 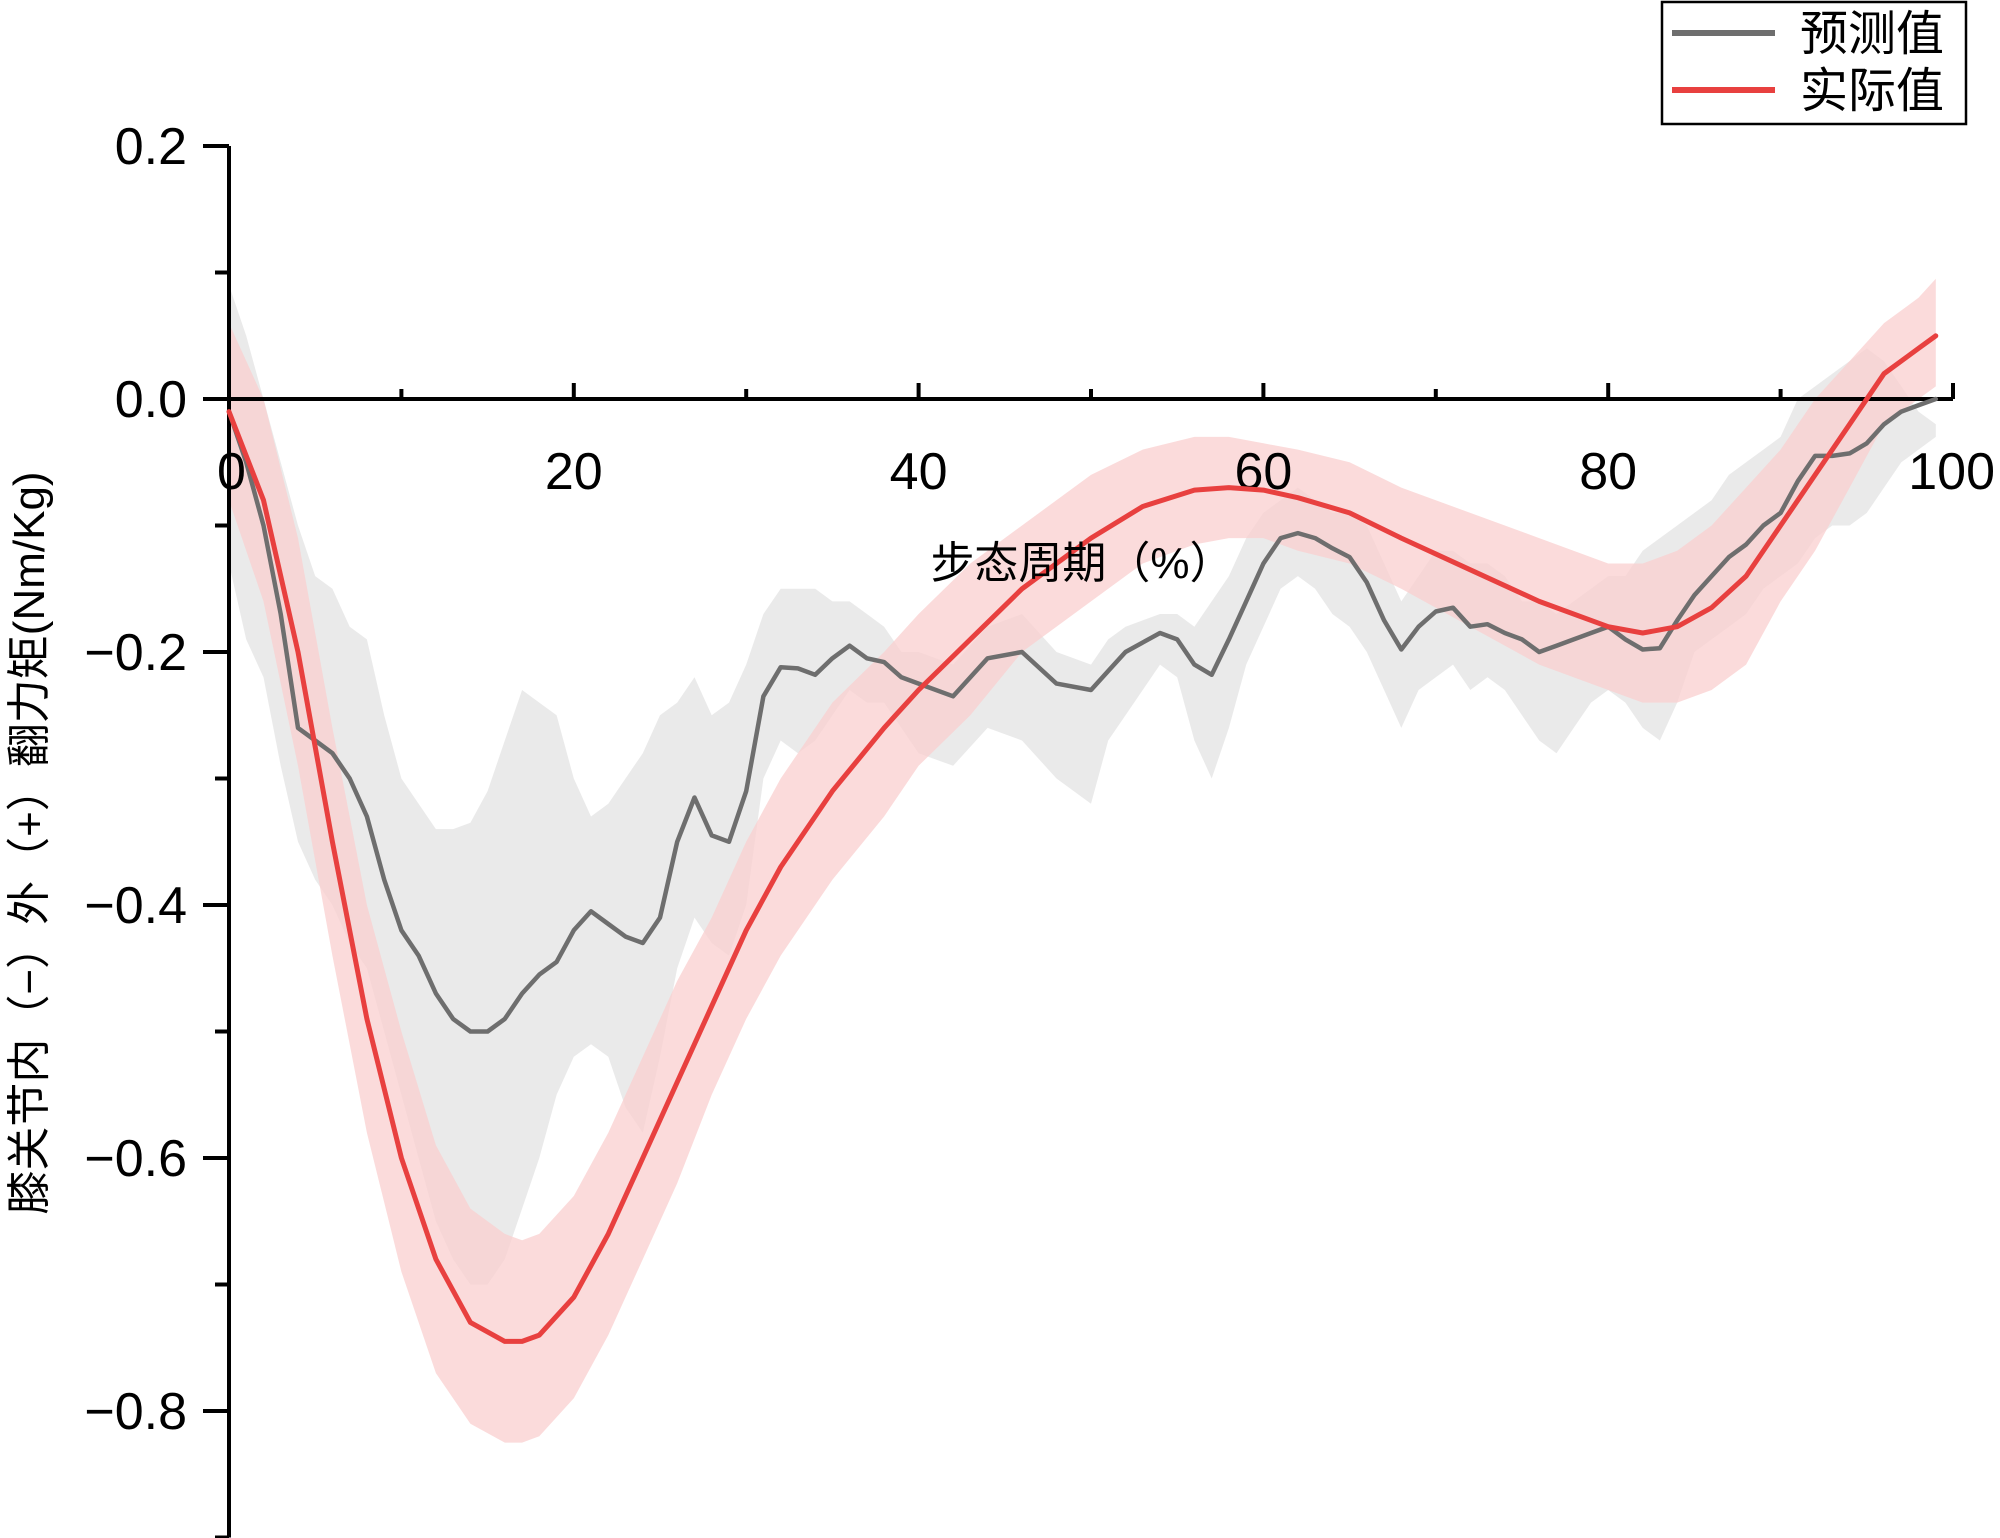 I want to click on y-tick-label: 0.0, so click(x=151, y=400).